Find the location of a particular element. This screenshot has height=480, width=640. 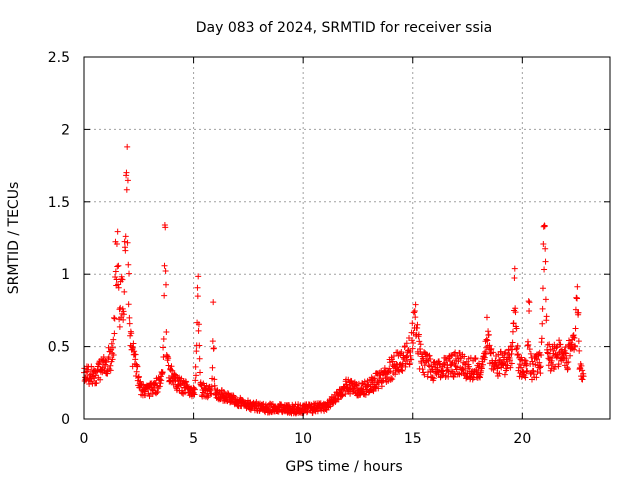

y-tick-label: 0 is located at coordinates (65, 420).